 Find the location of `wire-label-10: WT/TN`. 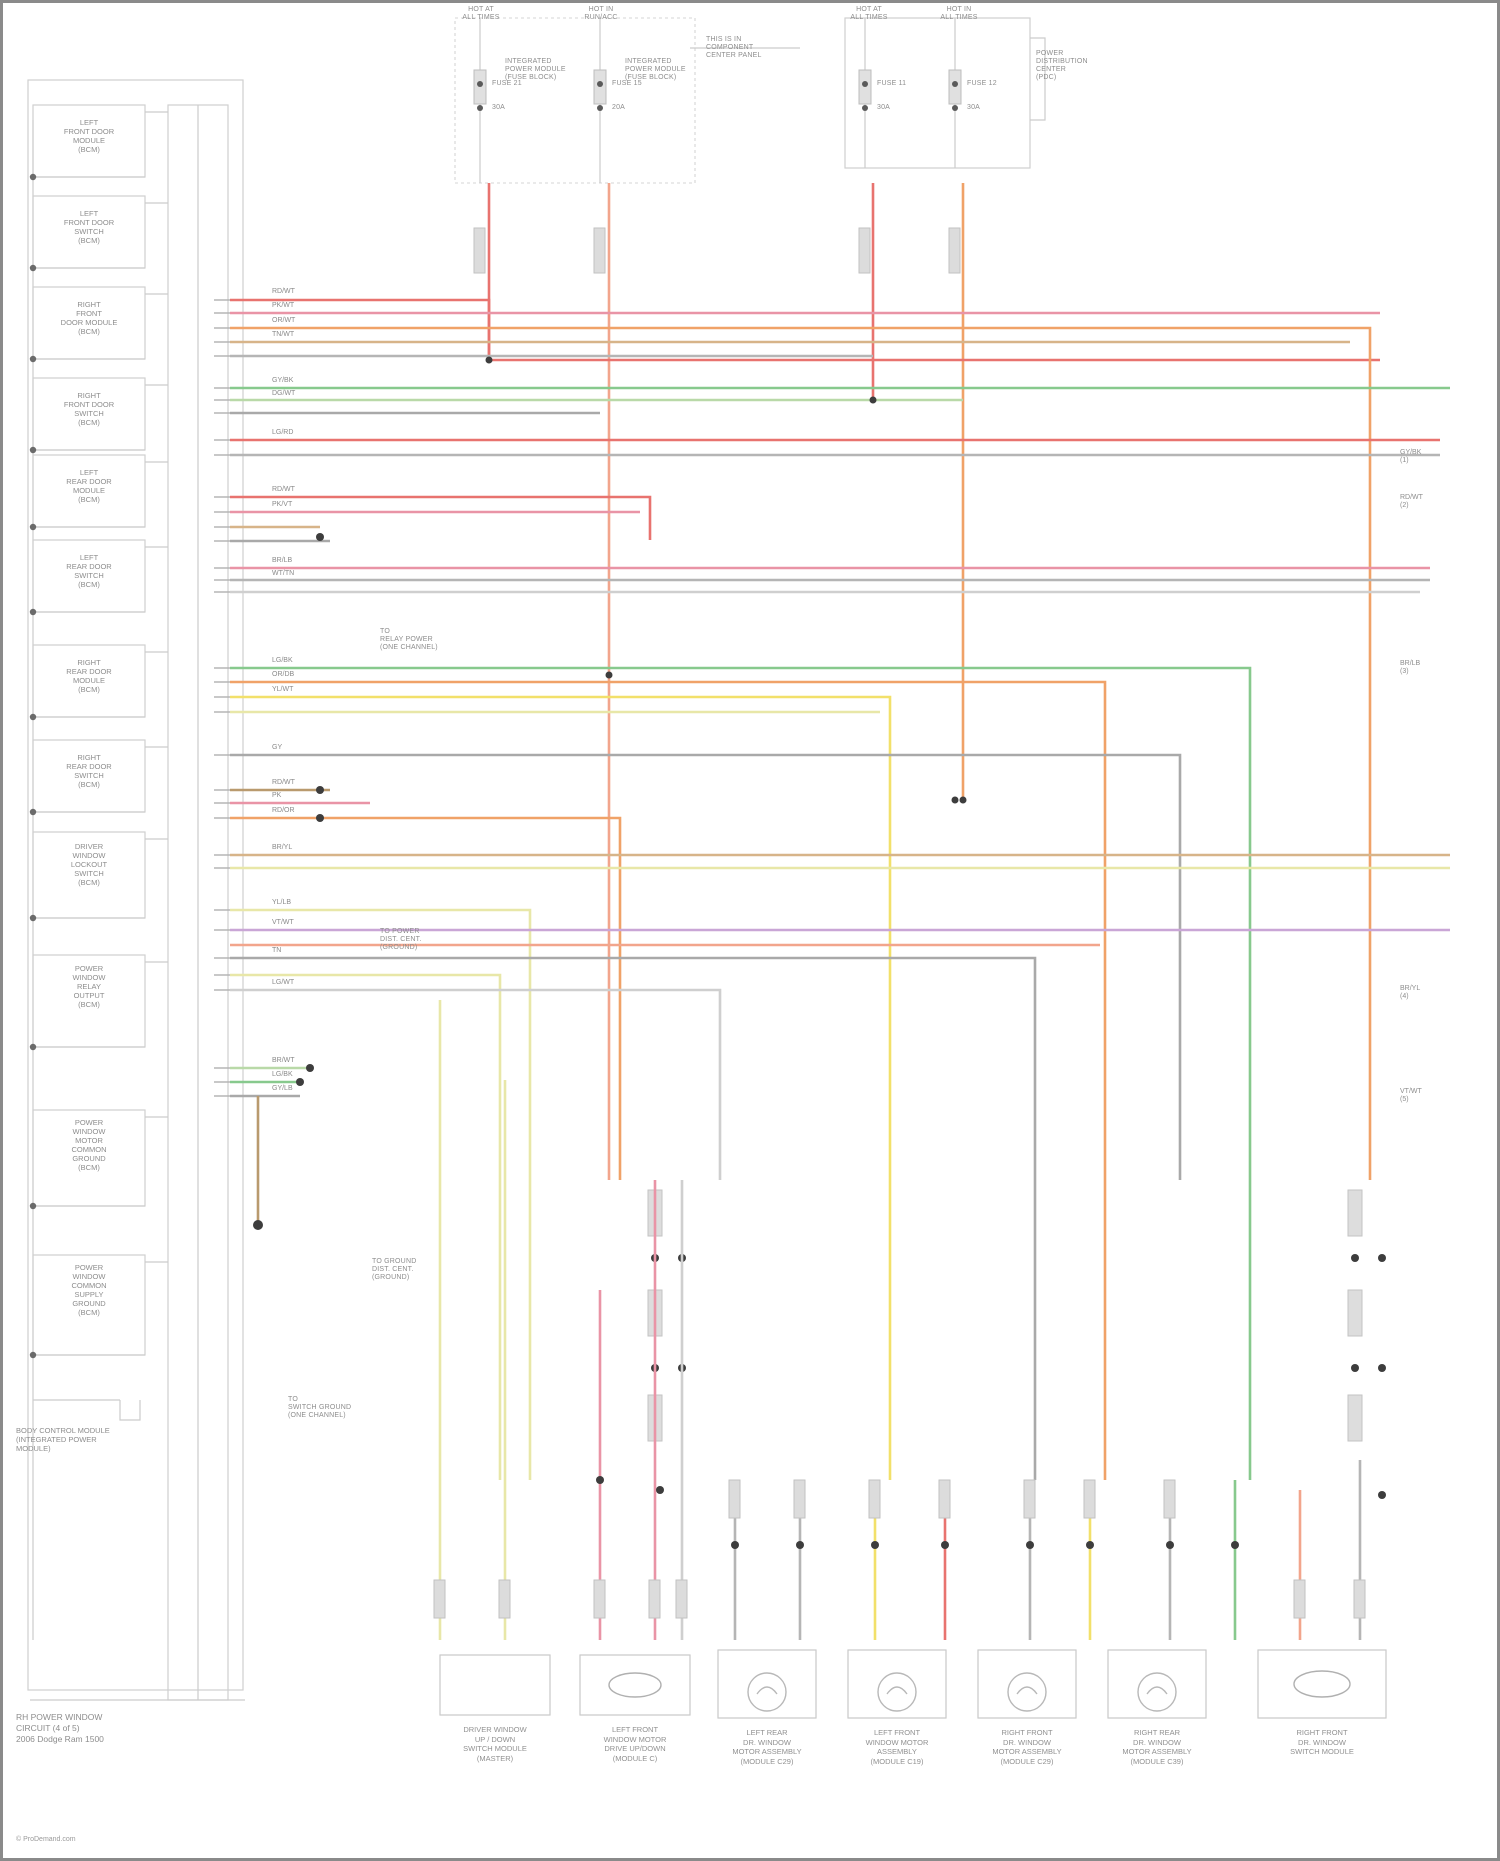

wire-label-10: WT/TN is located at coordinates (283, 573).